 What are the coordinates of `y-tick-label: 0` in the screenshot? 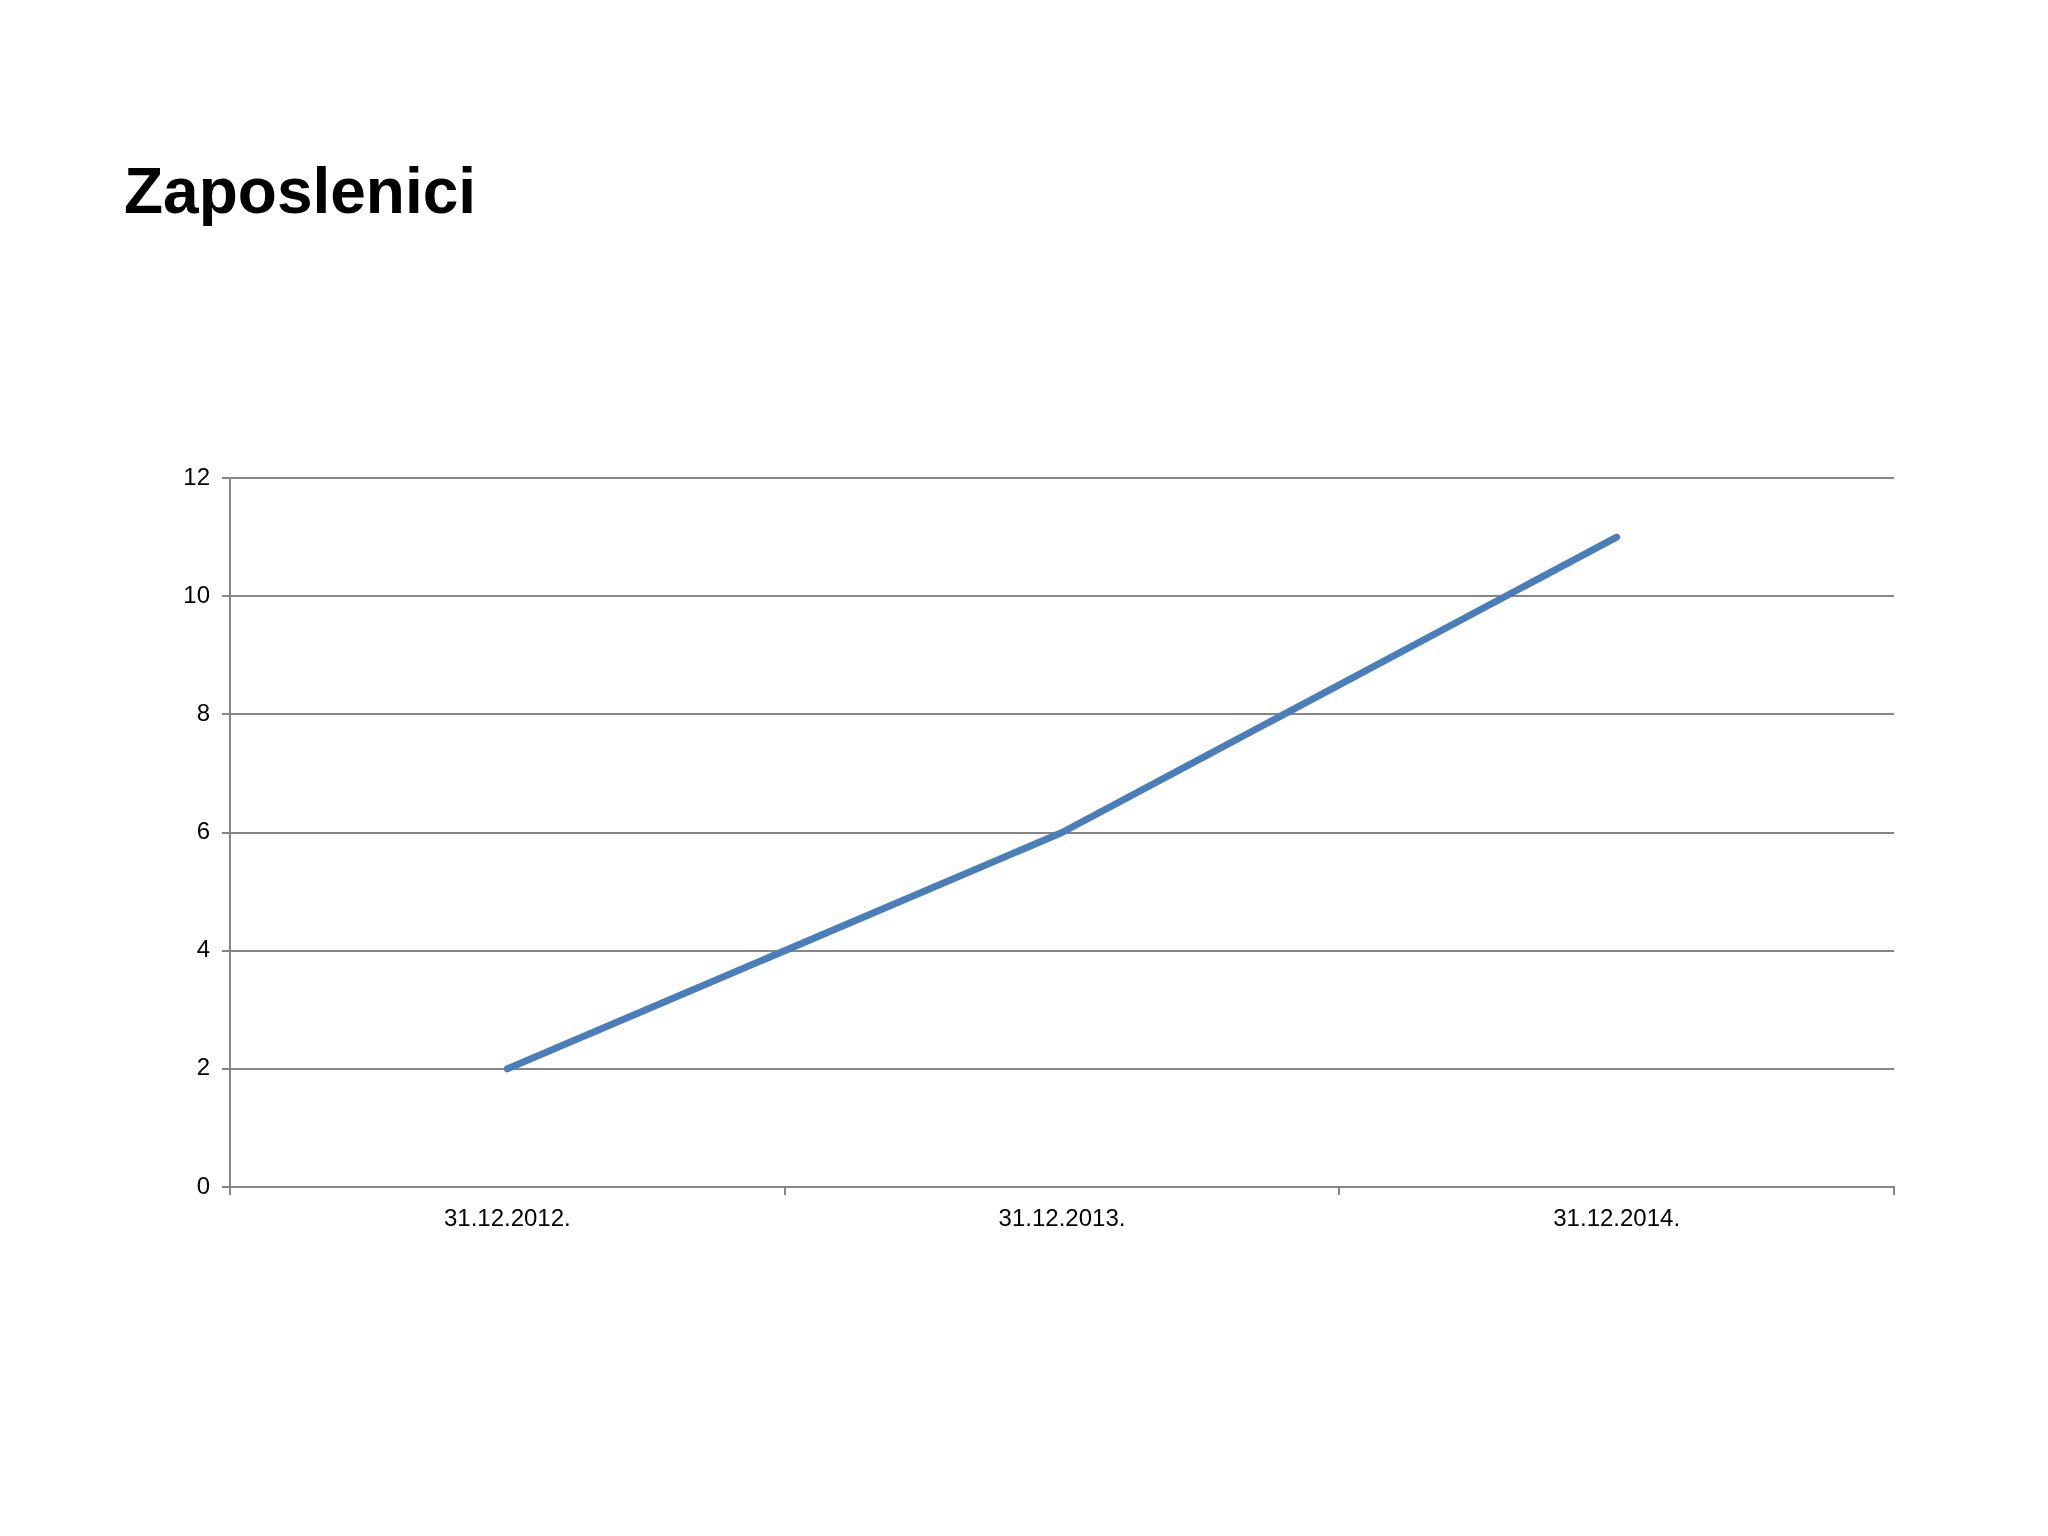 It's located at (203, 1185).